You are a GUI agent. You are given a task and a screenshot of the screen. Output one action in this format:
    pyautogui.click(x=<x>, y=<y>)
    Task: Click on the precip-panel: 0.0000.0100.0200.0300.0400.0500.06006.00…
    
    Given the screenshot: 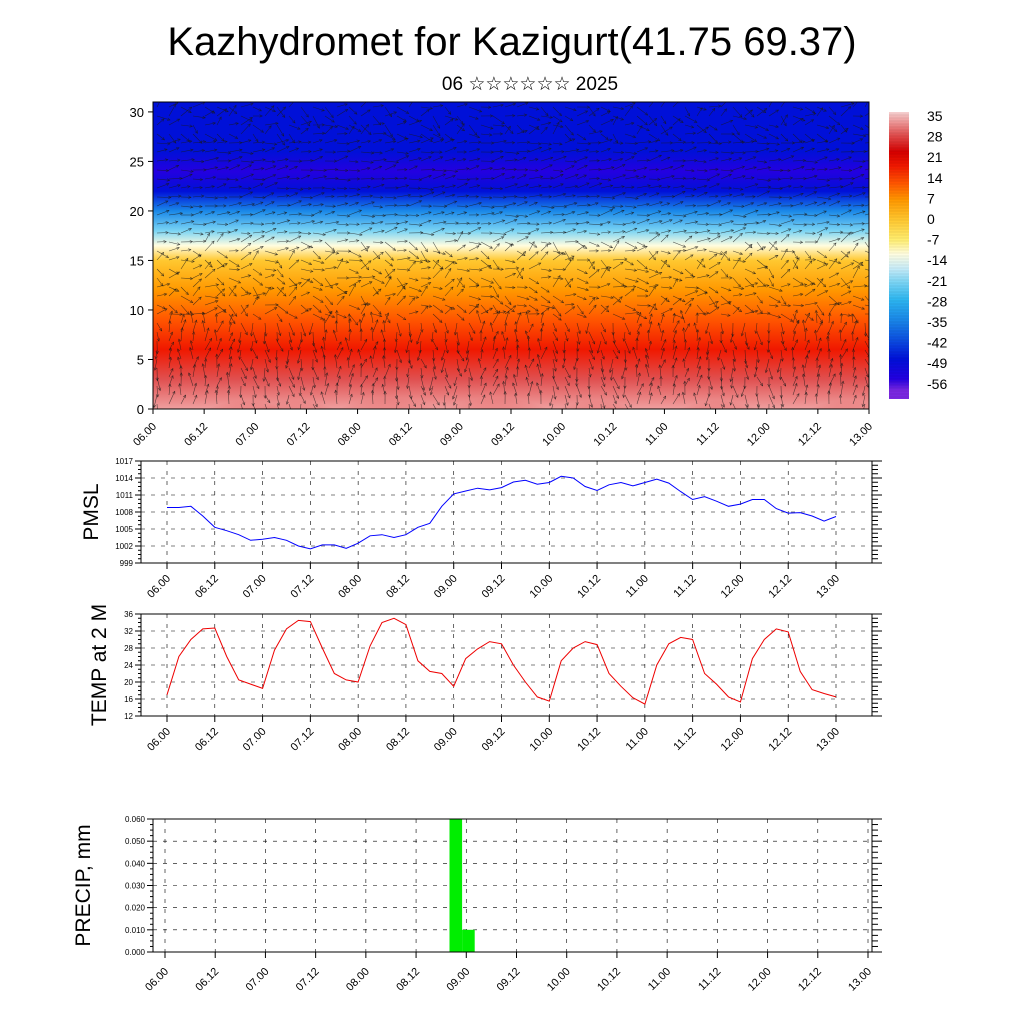 What is the action you would take?
    pyautogui.click(x=477, y=904)
    